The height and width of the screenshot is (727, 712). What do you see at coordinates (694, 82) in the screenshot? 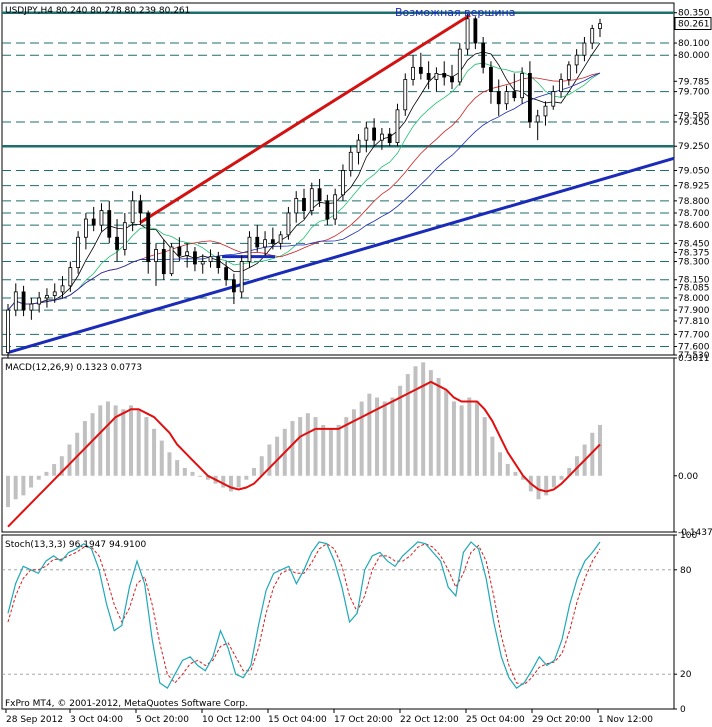
I see `price-tick-label: 79.785` at bounding box center [694, 82].